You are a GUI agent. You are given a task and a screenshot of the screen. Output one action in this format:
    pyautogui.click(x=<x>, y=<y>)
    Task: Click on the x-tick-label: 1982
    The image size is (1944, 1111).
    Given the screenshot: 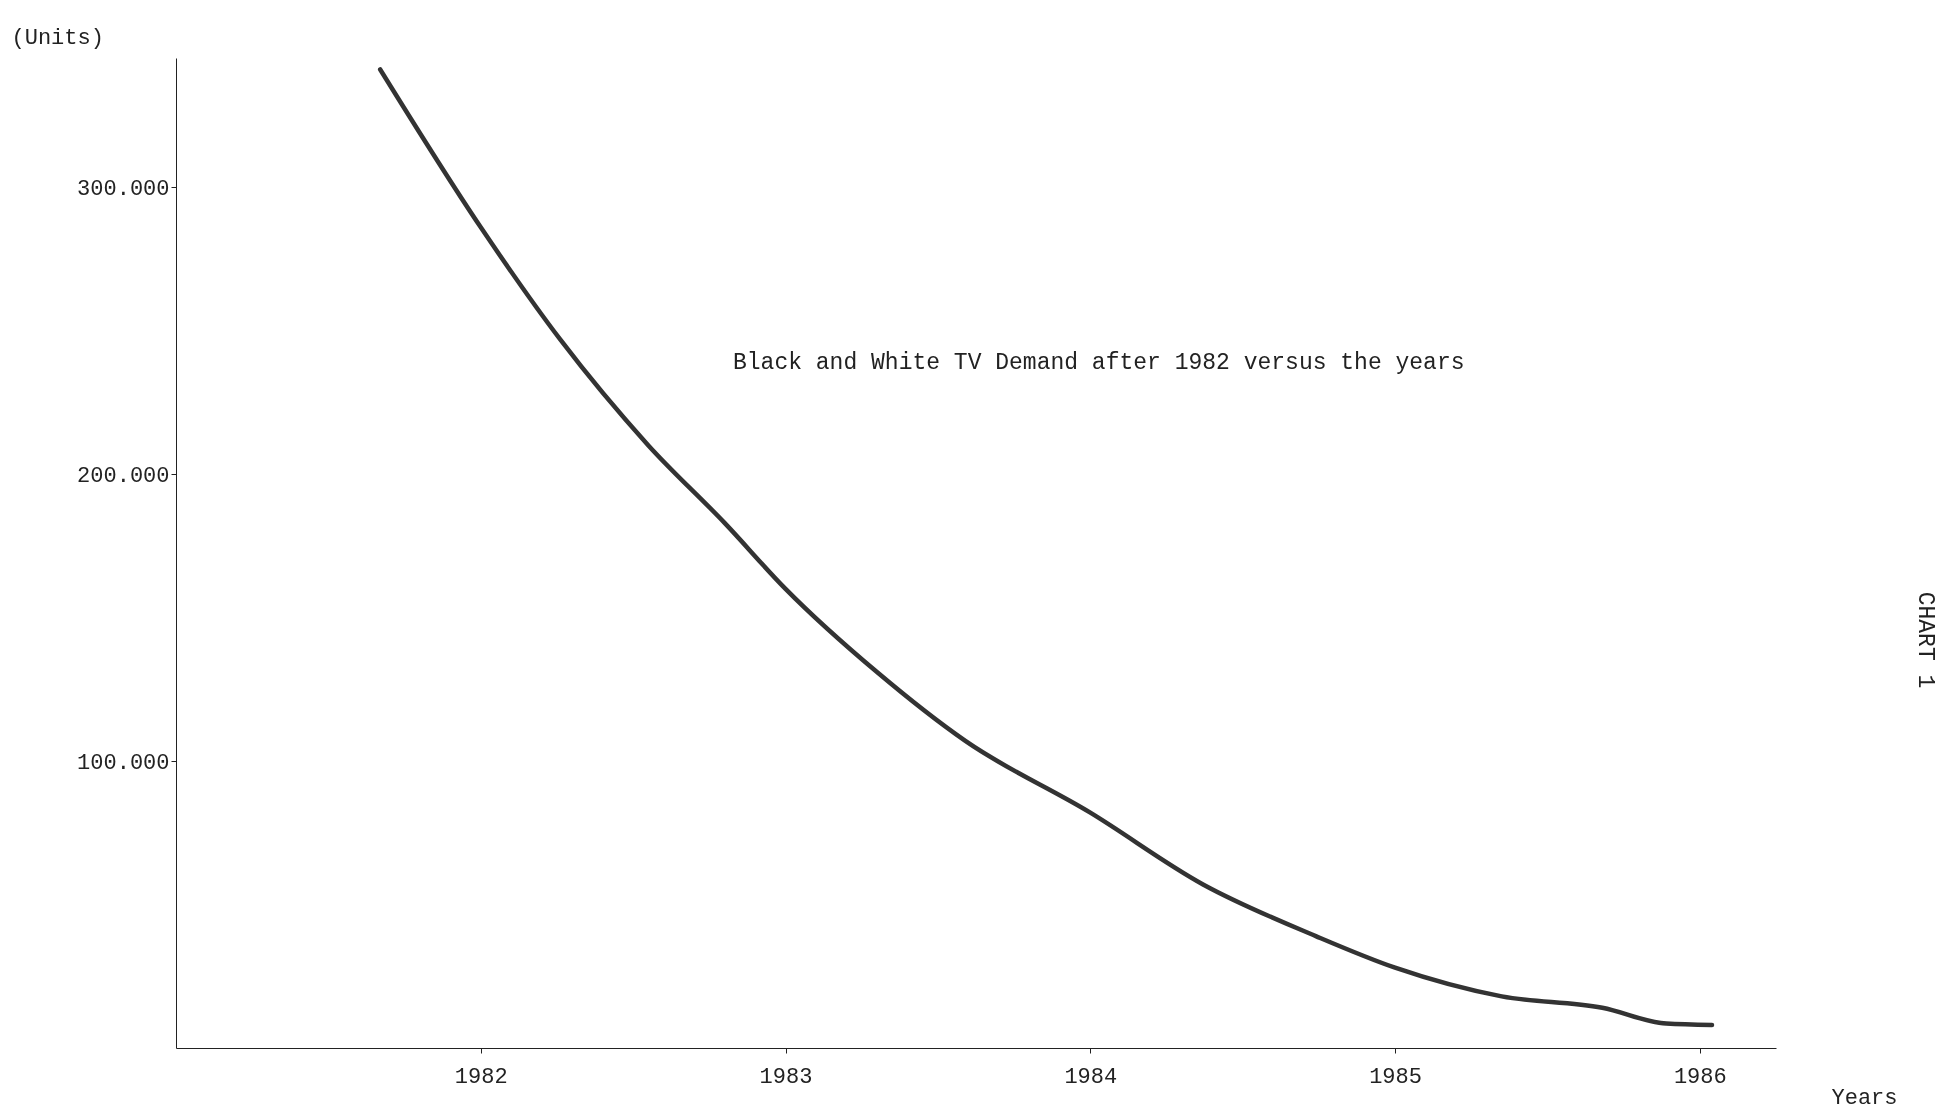 What is the action you would take?
    pyautogui.click(x=481, y=1077)
    